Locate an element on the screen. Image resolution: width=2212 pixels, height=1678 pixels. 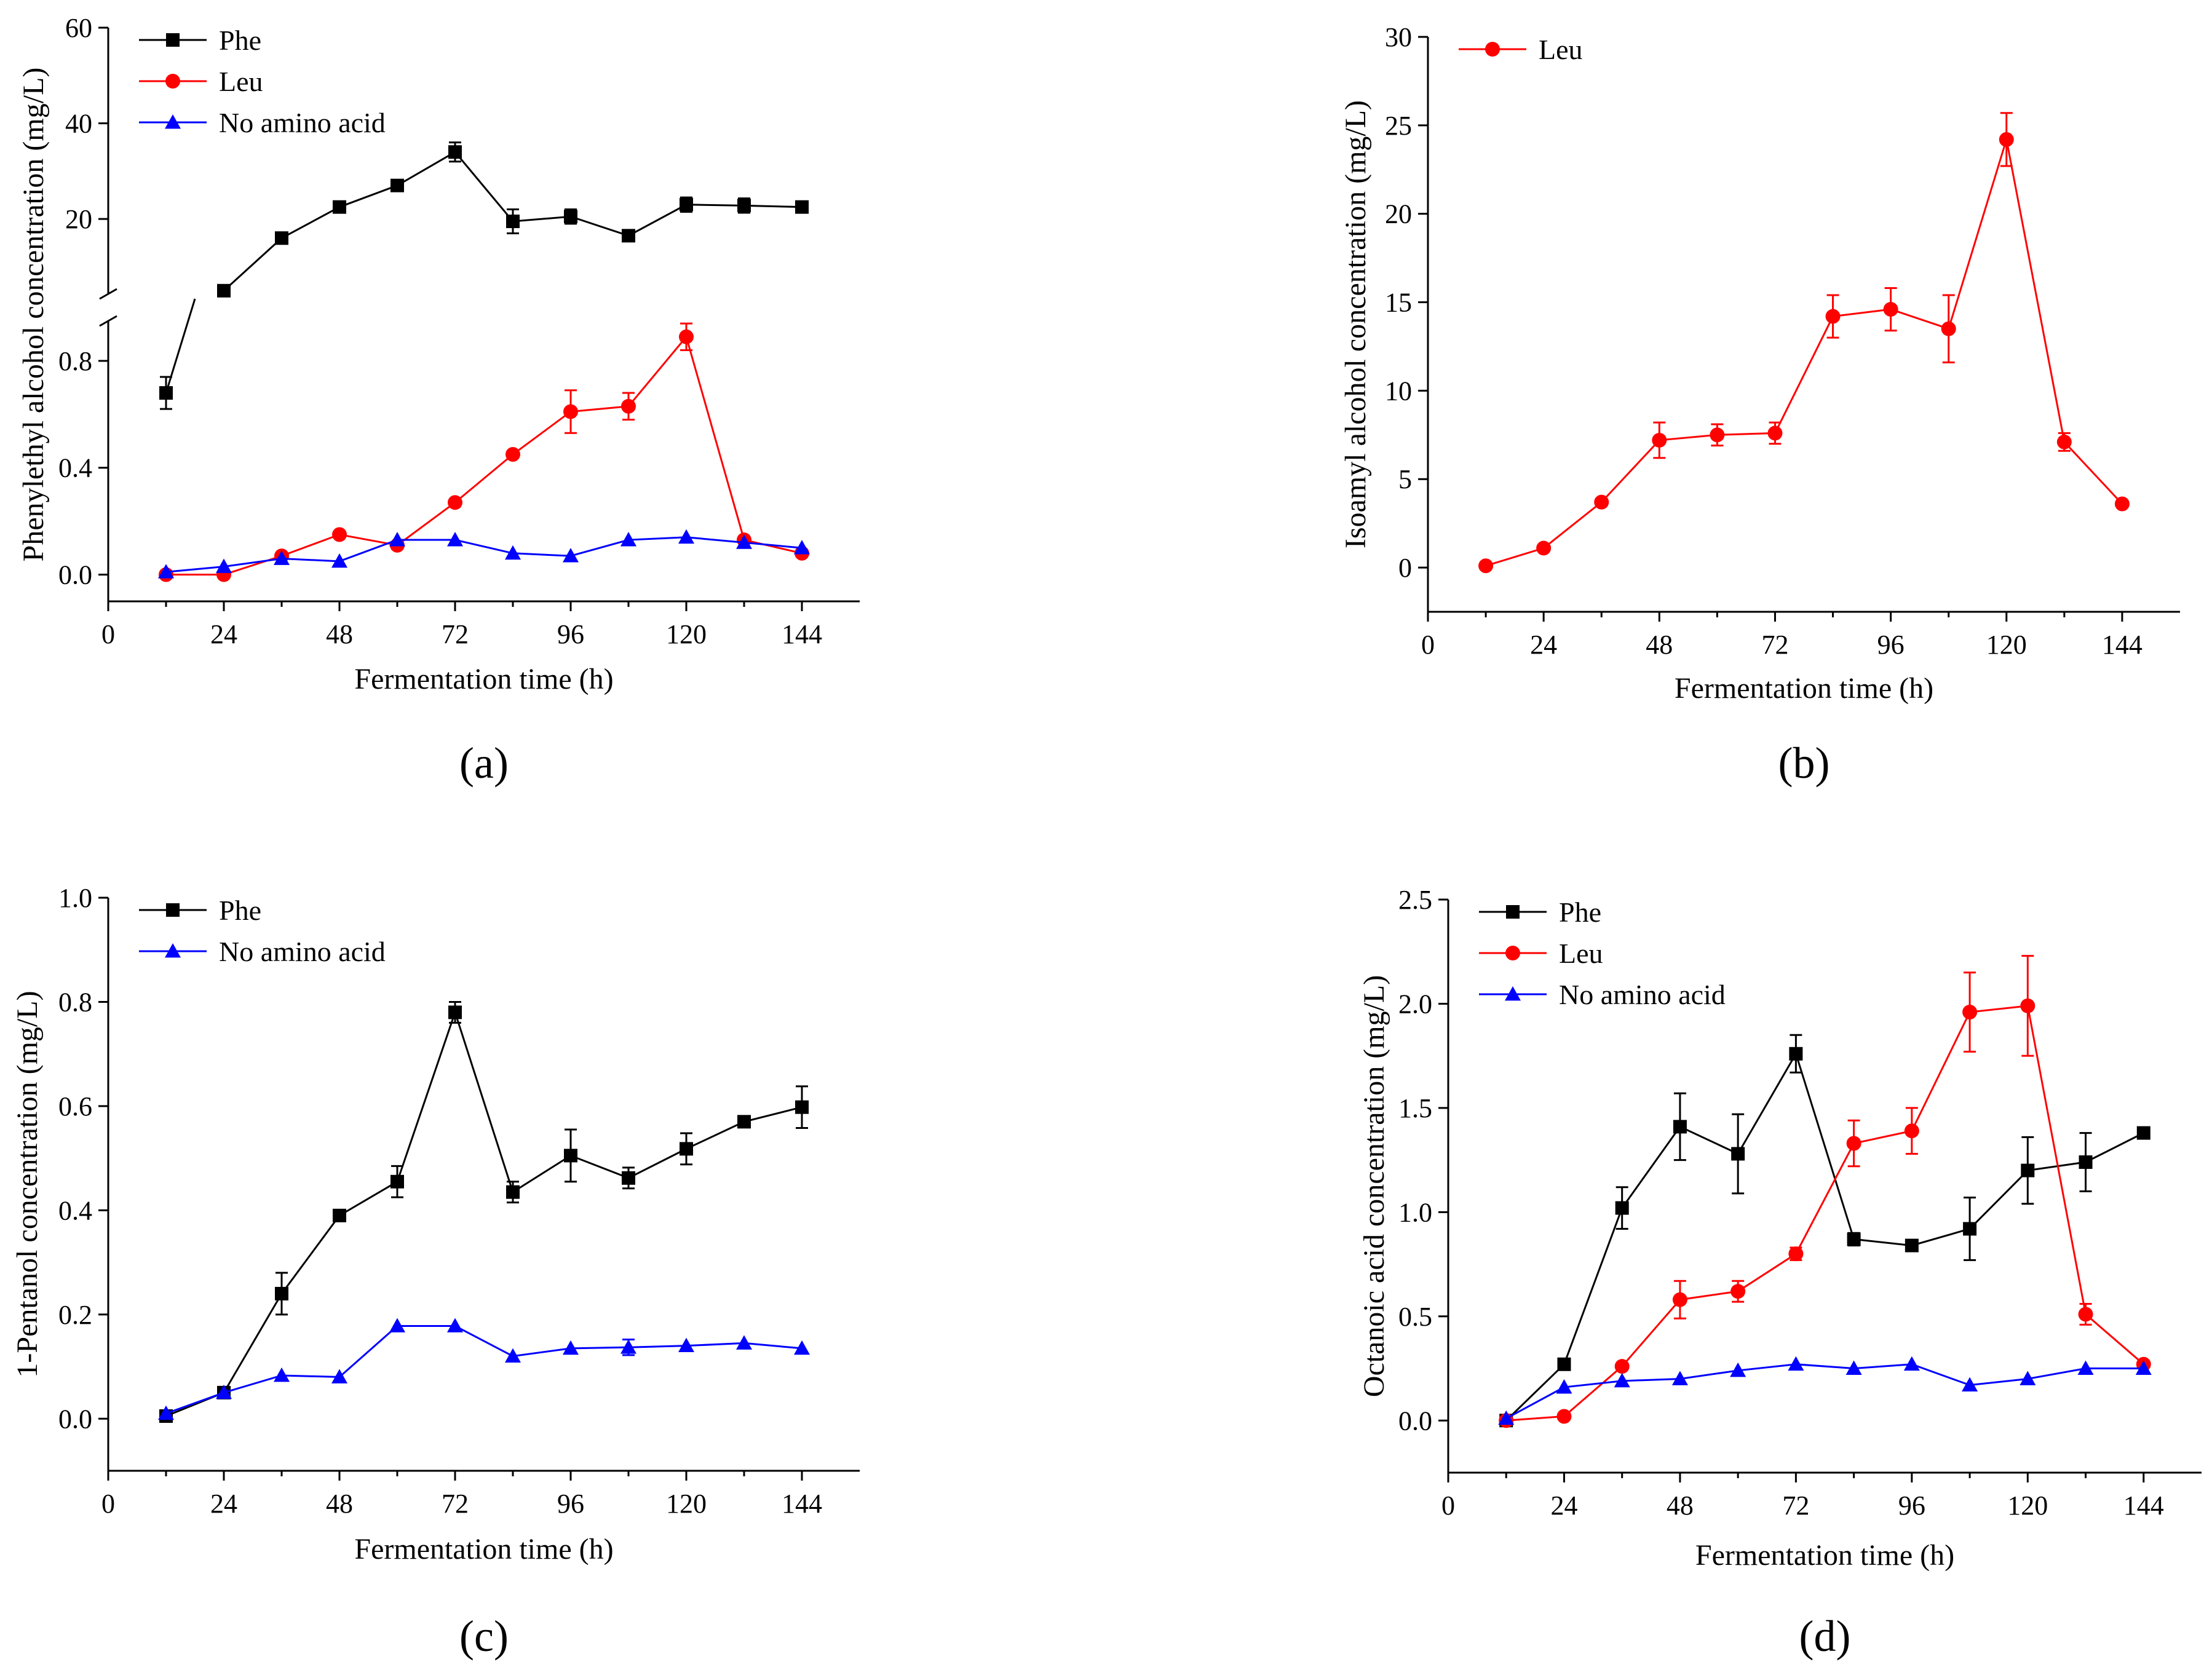
y-tick-label: 2.0 is located at coordinates (1415, 1004).